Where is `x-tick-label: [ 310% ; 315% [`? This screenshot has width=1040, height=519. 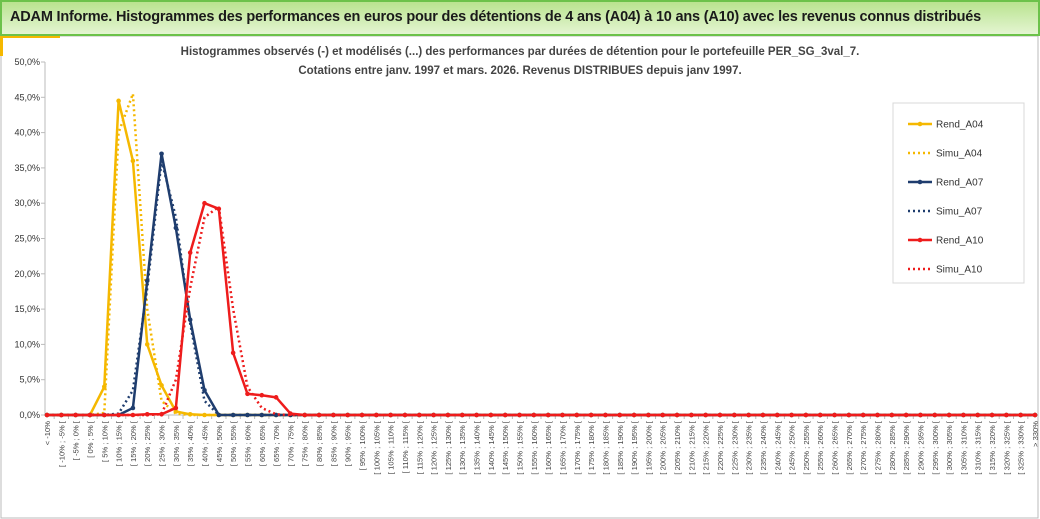 x-tick-label: [ 310% ; 315% [ is located at coordinates (978, 447).